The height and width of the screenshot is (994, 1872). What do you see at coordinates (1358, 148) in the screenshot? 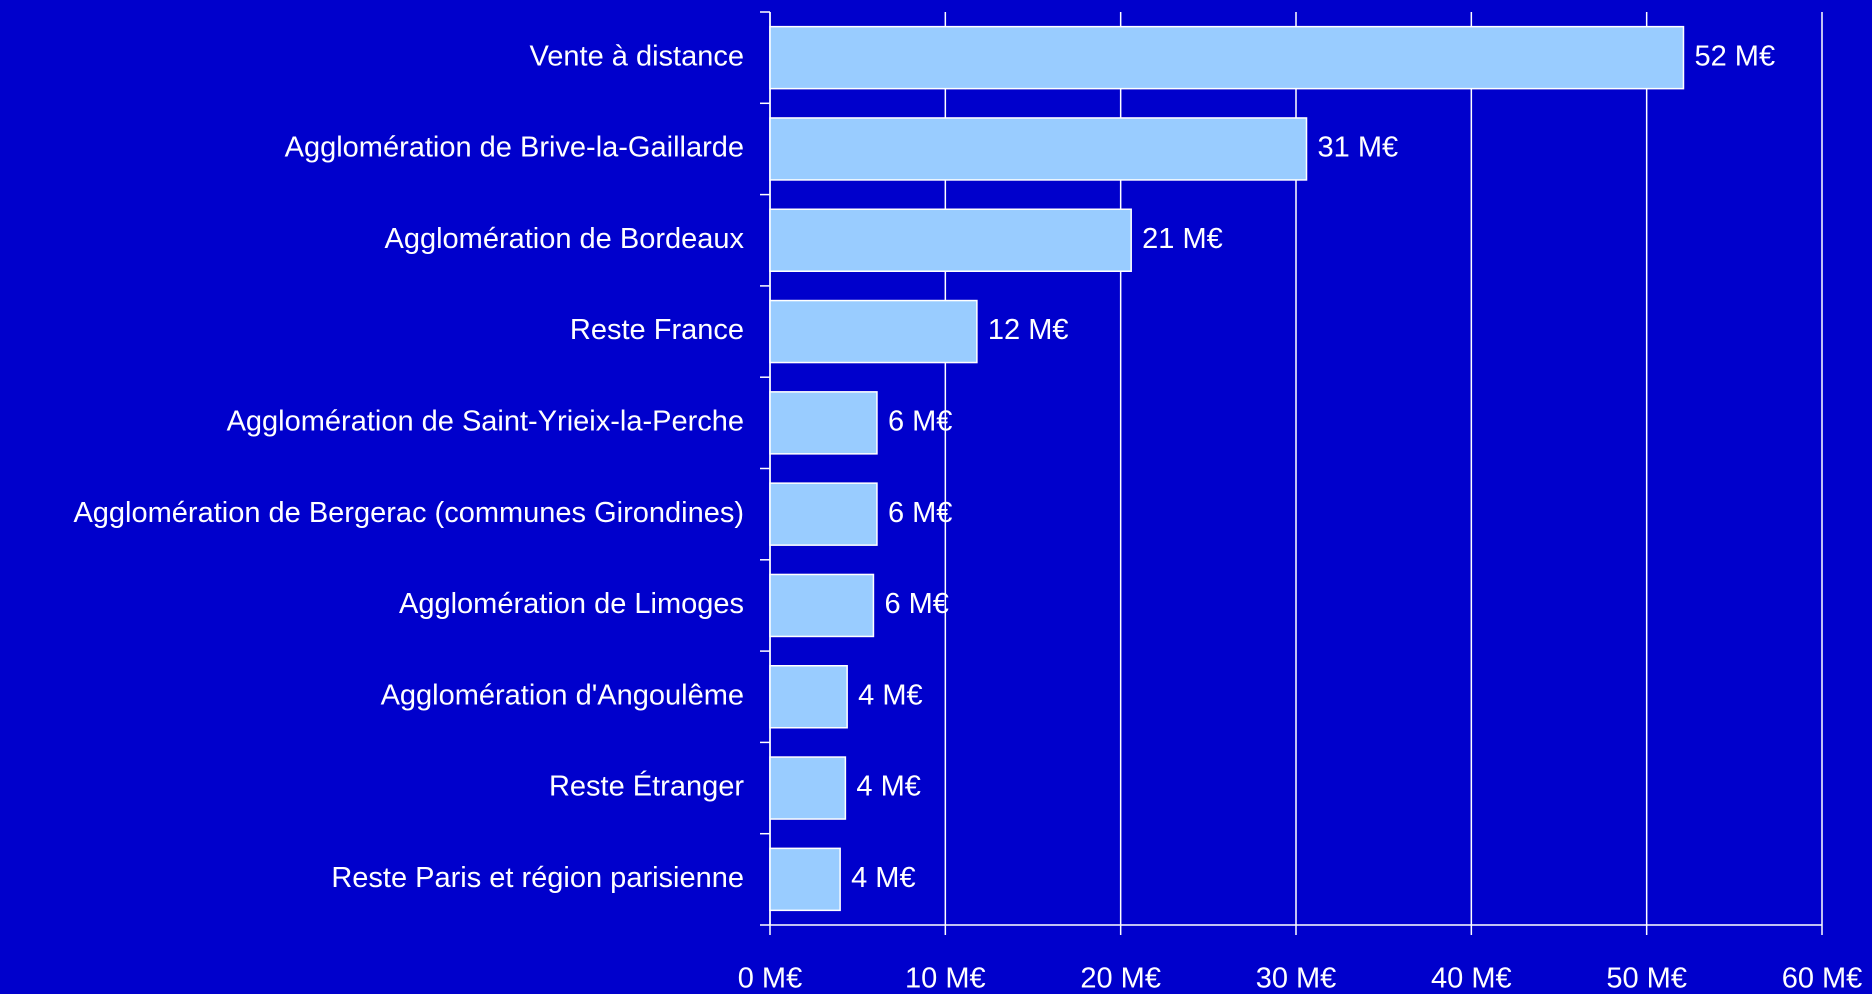
I see `value-label: 31 M€` at bounding box center [1358, 148].